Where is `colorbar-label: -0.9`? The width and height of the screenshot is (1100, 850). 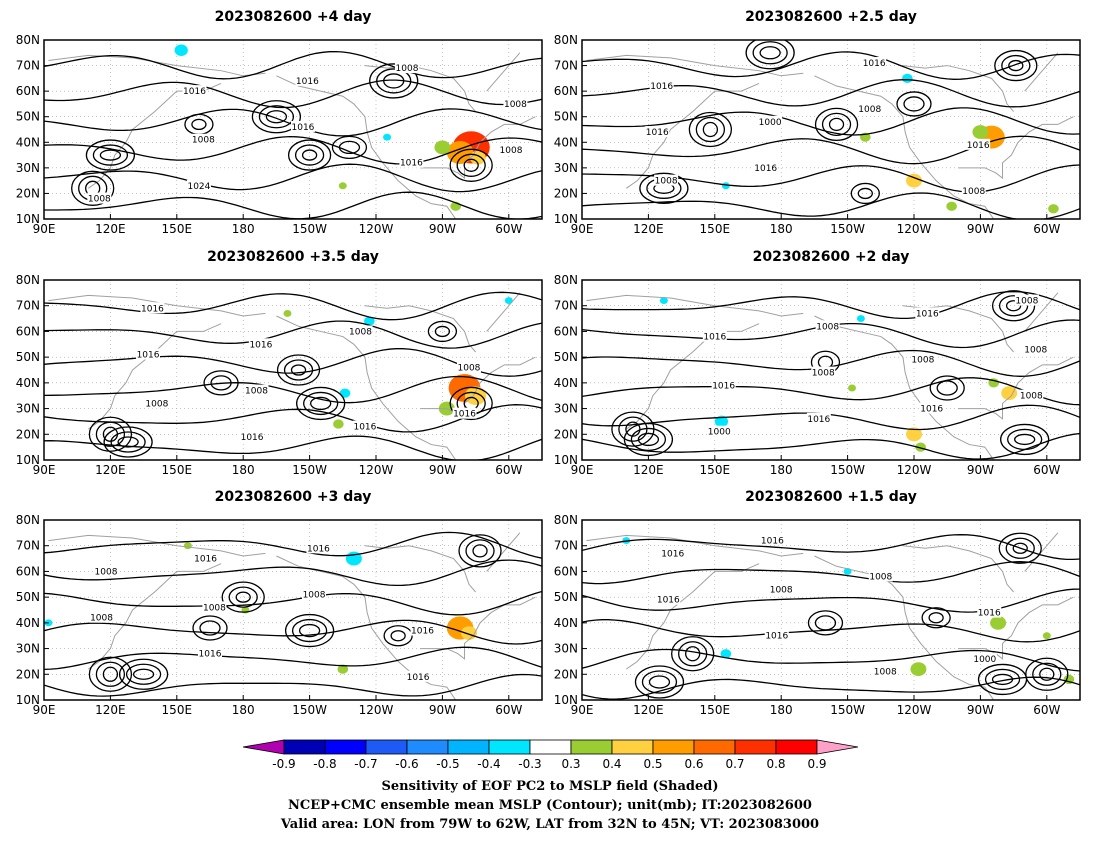
colorbar-label: -0.9 is located at coordinates (283, 764).